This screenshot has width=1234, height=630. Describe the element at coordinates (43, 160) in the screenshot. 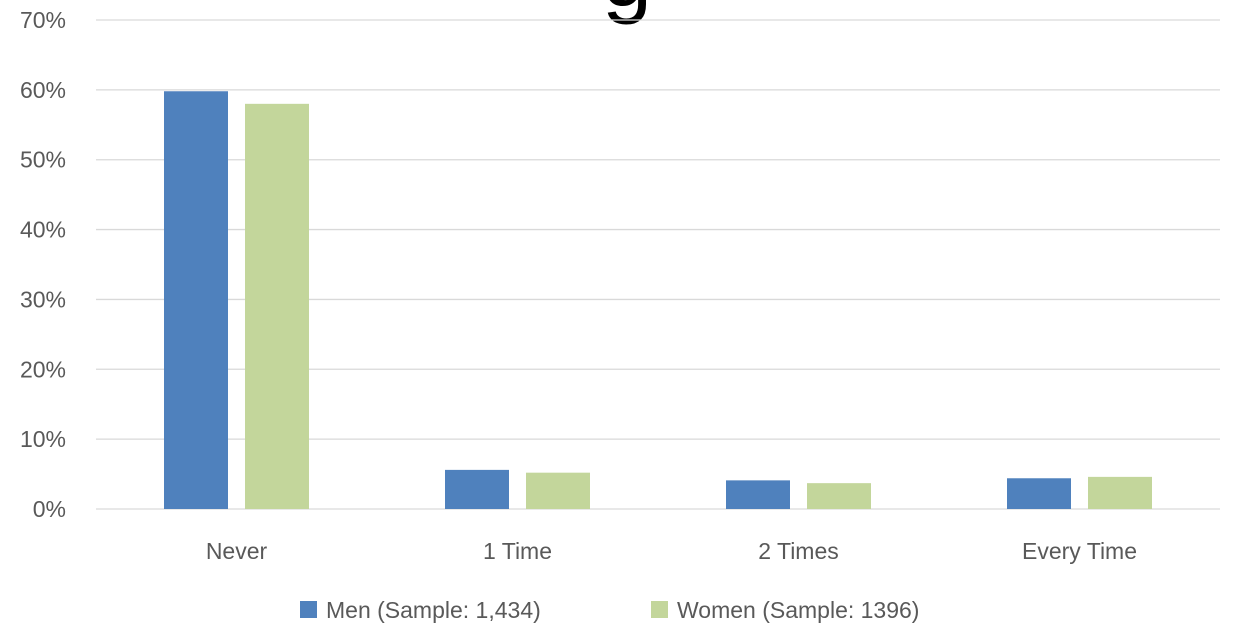

I see `y-tick-label: 50%` at that location.